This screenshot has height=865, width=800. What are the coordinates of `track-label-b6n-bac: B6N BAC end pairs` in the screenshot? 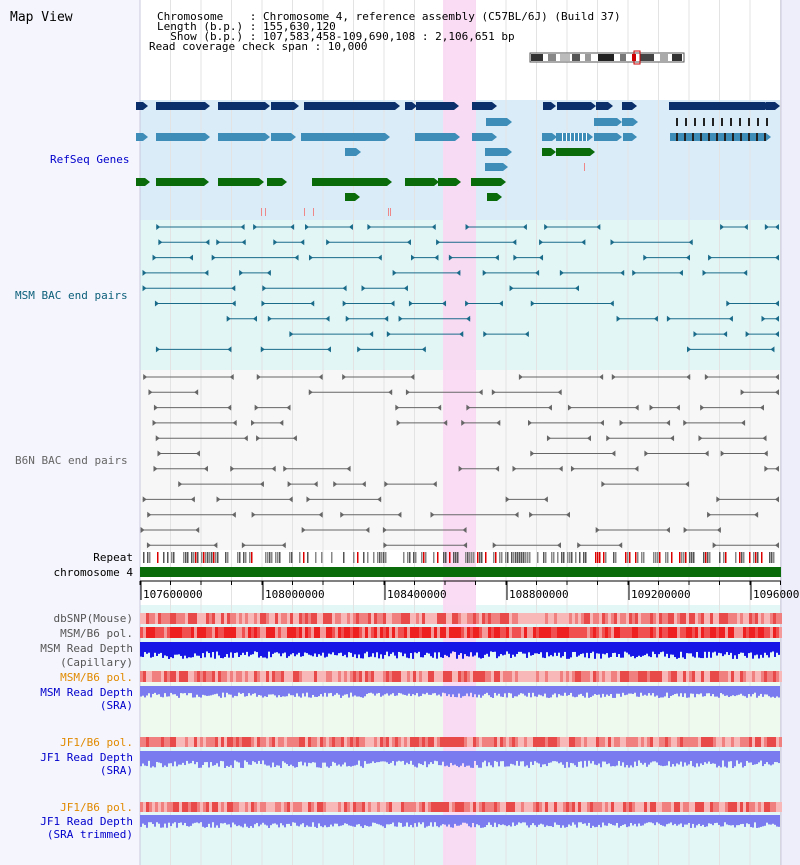 It's located at (71, 460).